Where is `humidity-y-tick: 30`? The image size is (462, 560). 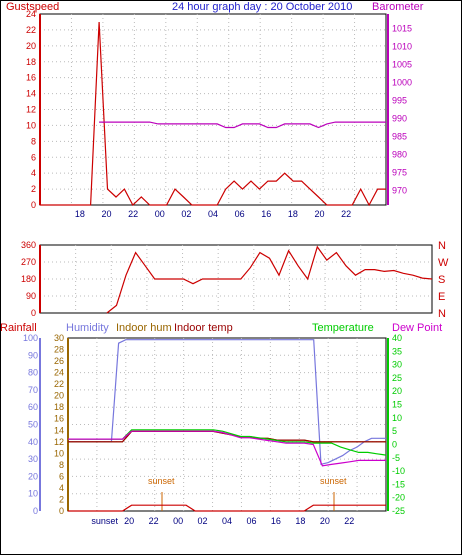 humidity-y-tick: 30 is located at coordinates (33, 459).